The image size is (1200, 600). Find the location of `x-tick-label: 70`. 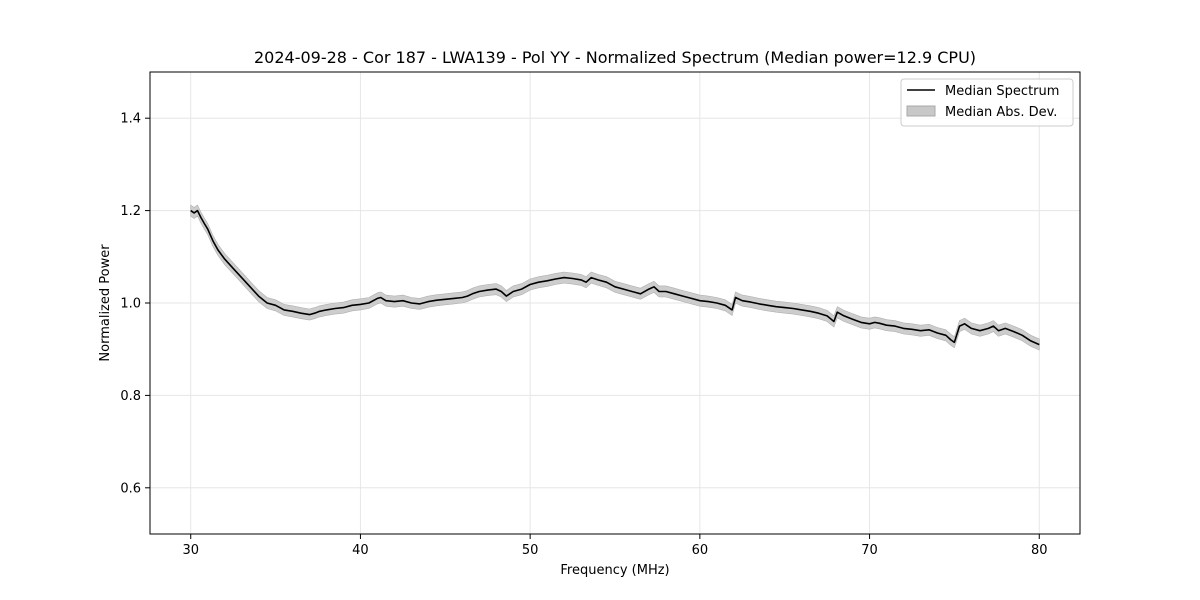

x-tick-label: 70 is located at coordinates (869, 550).